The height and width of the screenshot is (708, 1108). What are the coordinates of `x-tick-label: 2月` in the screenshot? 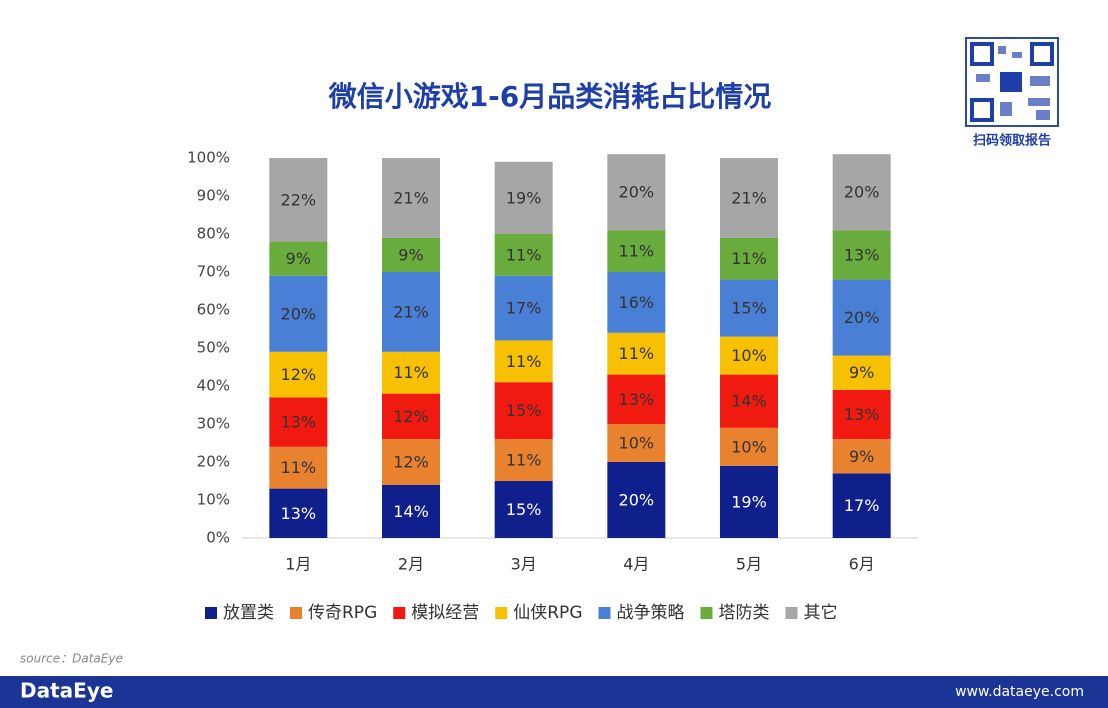 It's located at (411, 564).